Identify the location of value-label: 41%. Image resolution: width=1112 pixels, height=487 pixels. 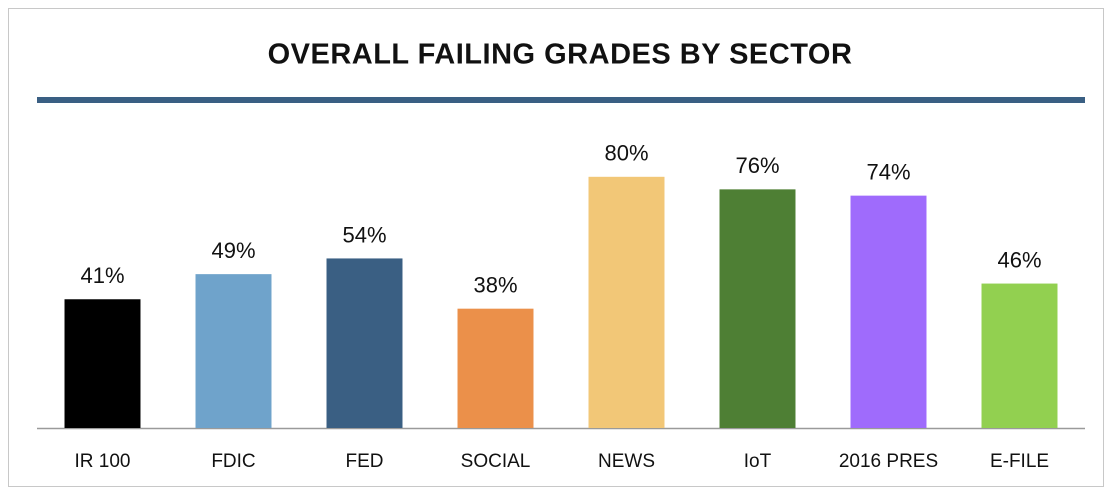
(102, 275).